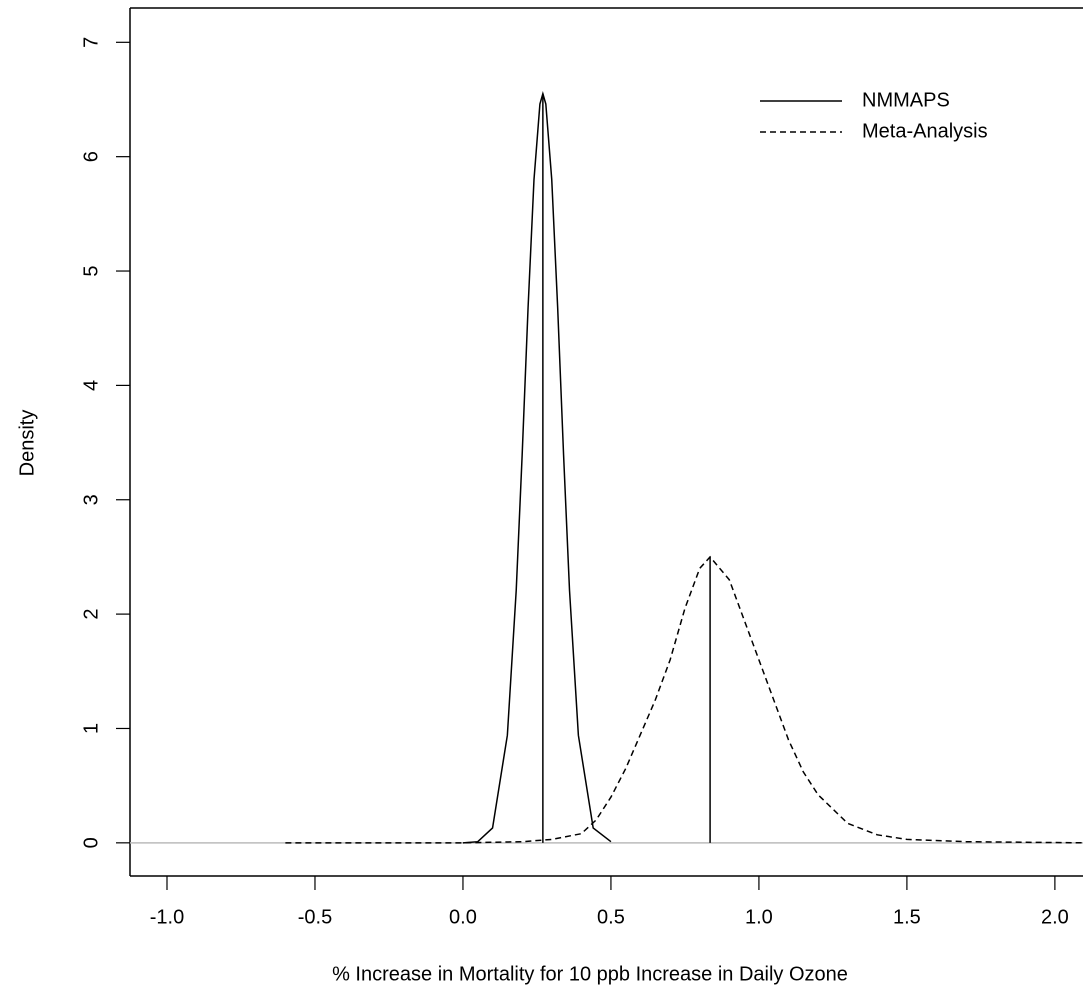  I want to click on x-tick-label: 1.0, so click(759, 917).